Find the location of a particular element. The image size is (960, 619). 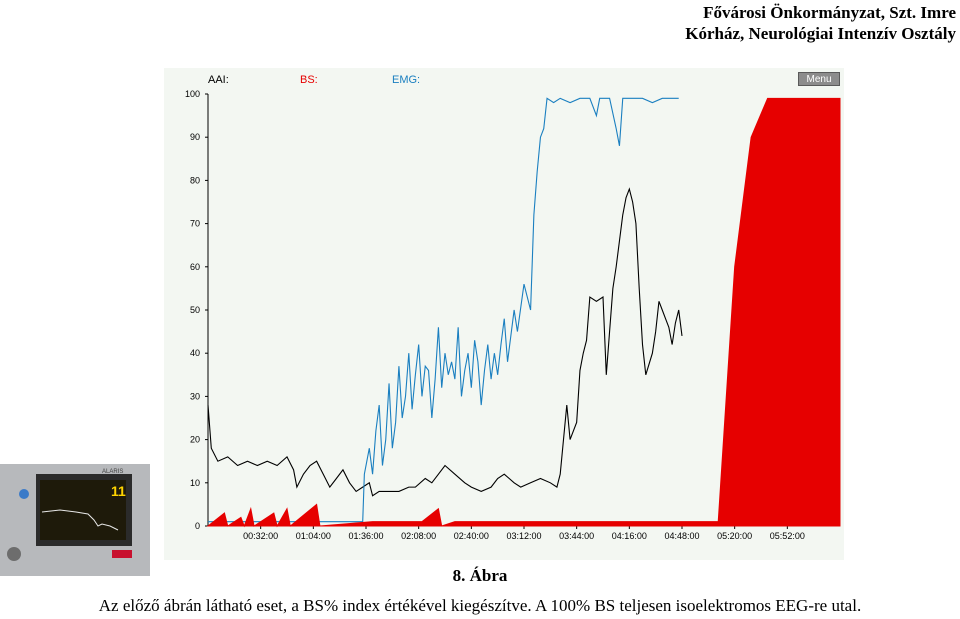

x-tick-label: 04:16:00 is located at coordinates (629, 536).